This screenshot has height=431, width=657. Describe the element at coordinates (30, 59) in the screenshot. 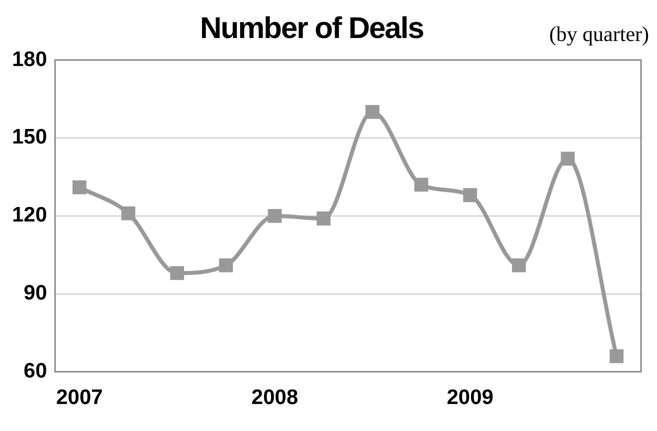

I see `y-tick-label: 180` at that location.